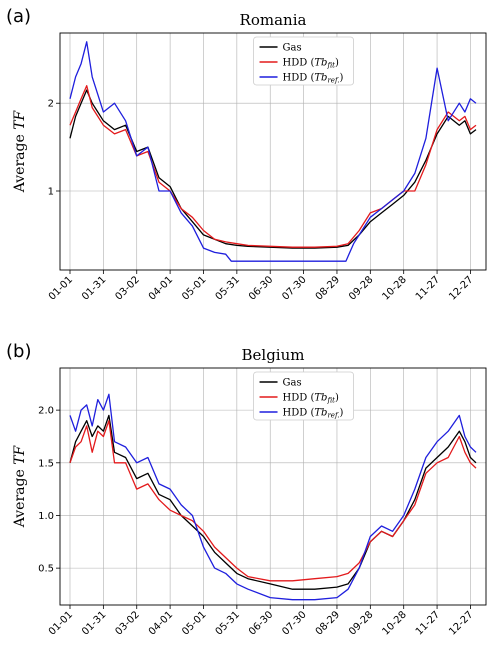 Image resolution: width=500 pixels, height=652 pixels. Describe the element at coordinates (46, 569) in the screenshot. I see `y-tick-label: 0.5` at that location.